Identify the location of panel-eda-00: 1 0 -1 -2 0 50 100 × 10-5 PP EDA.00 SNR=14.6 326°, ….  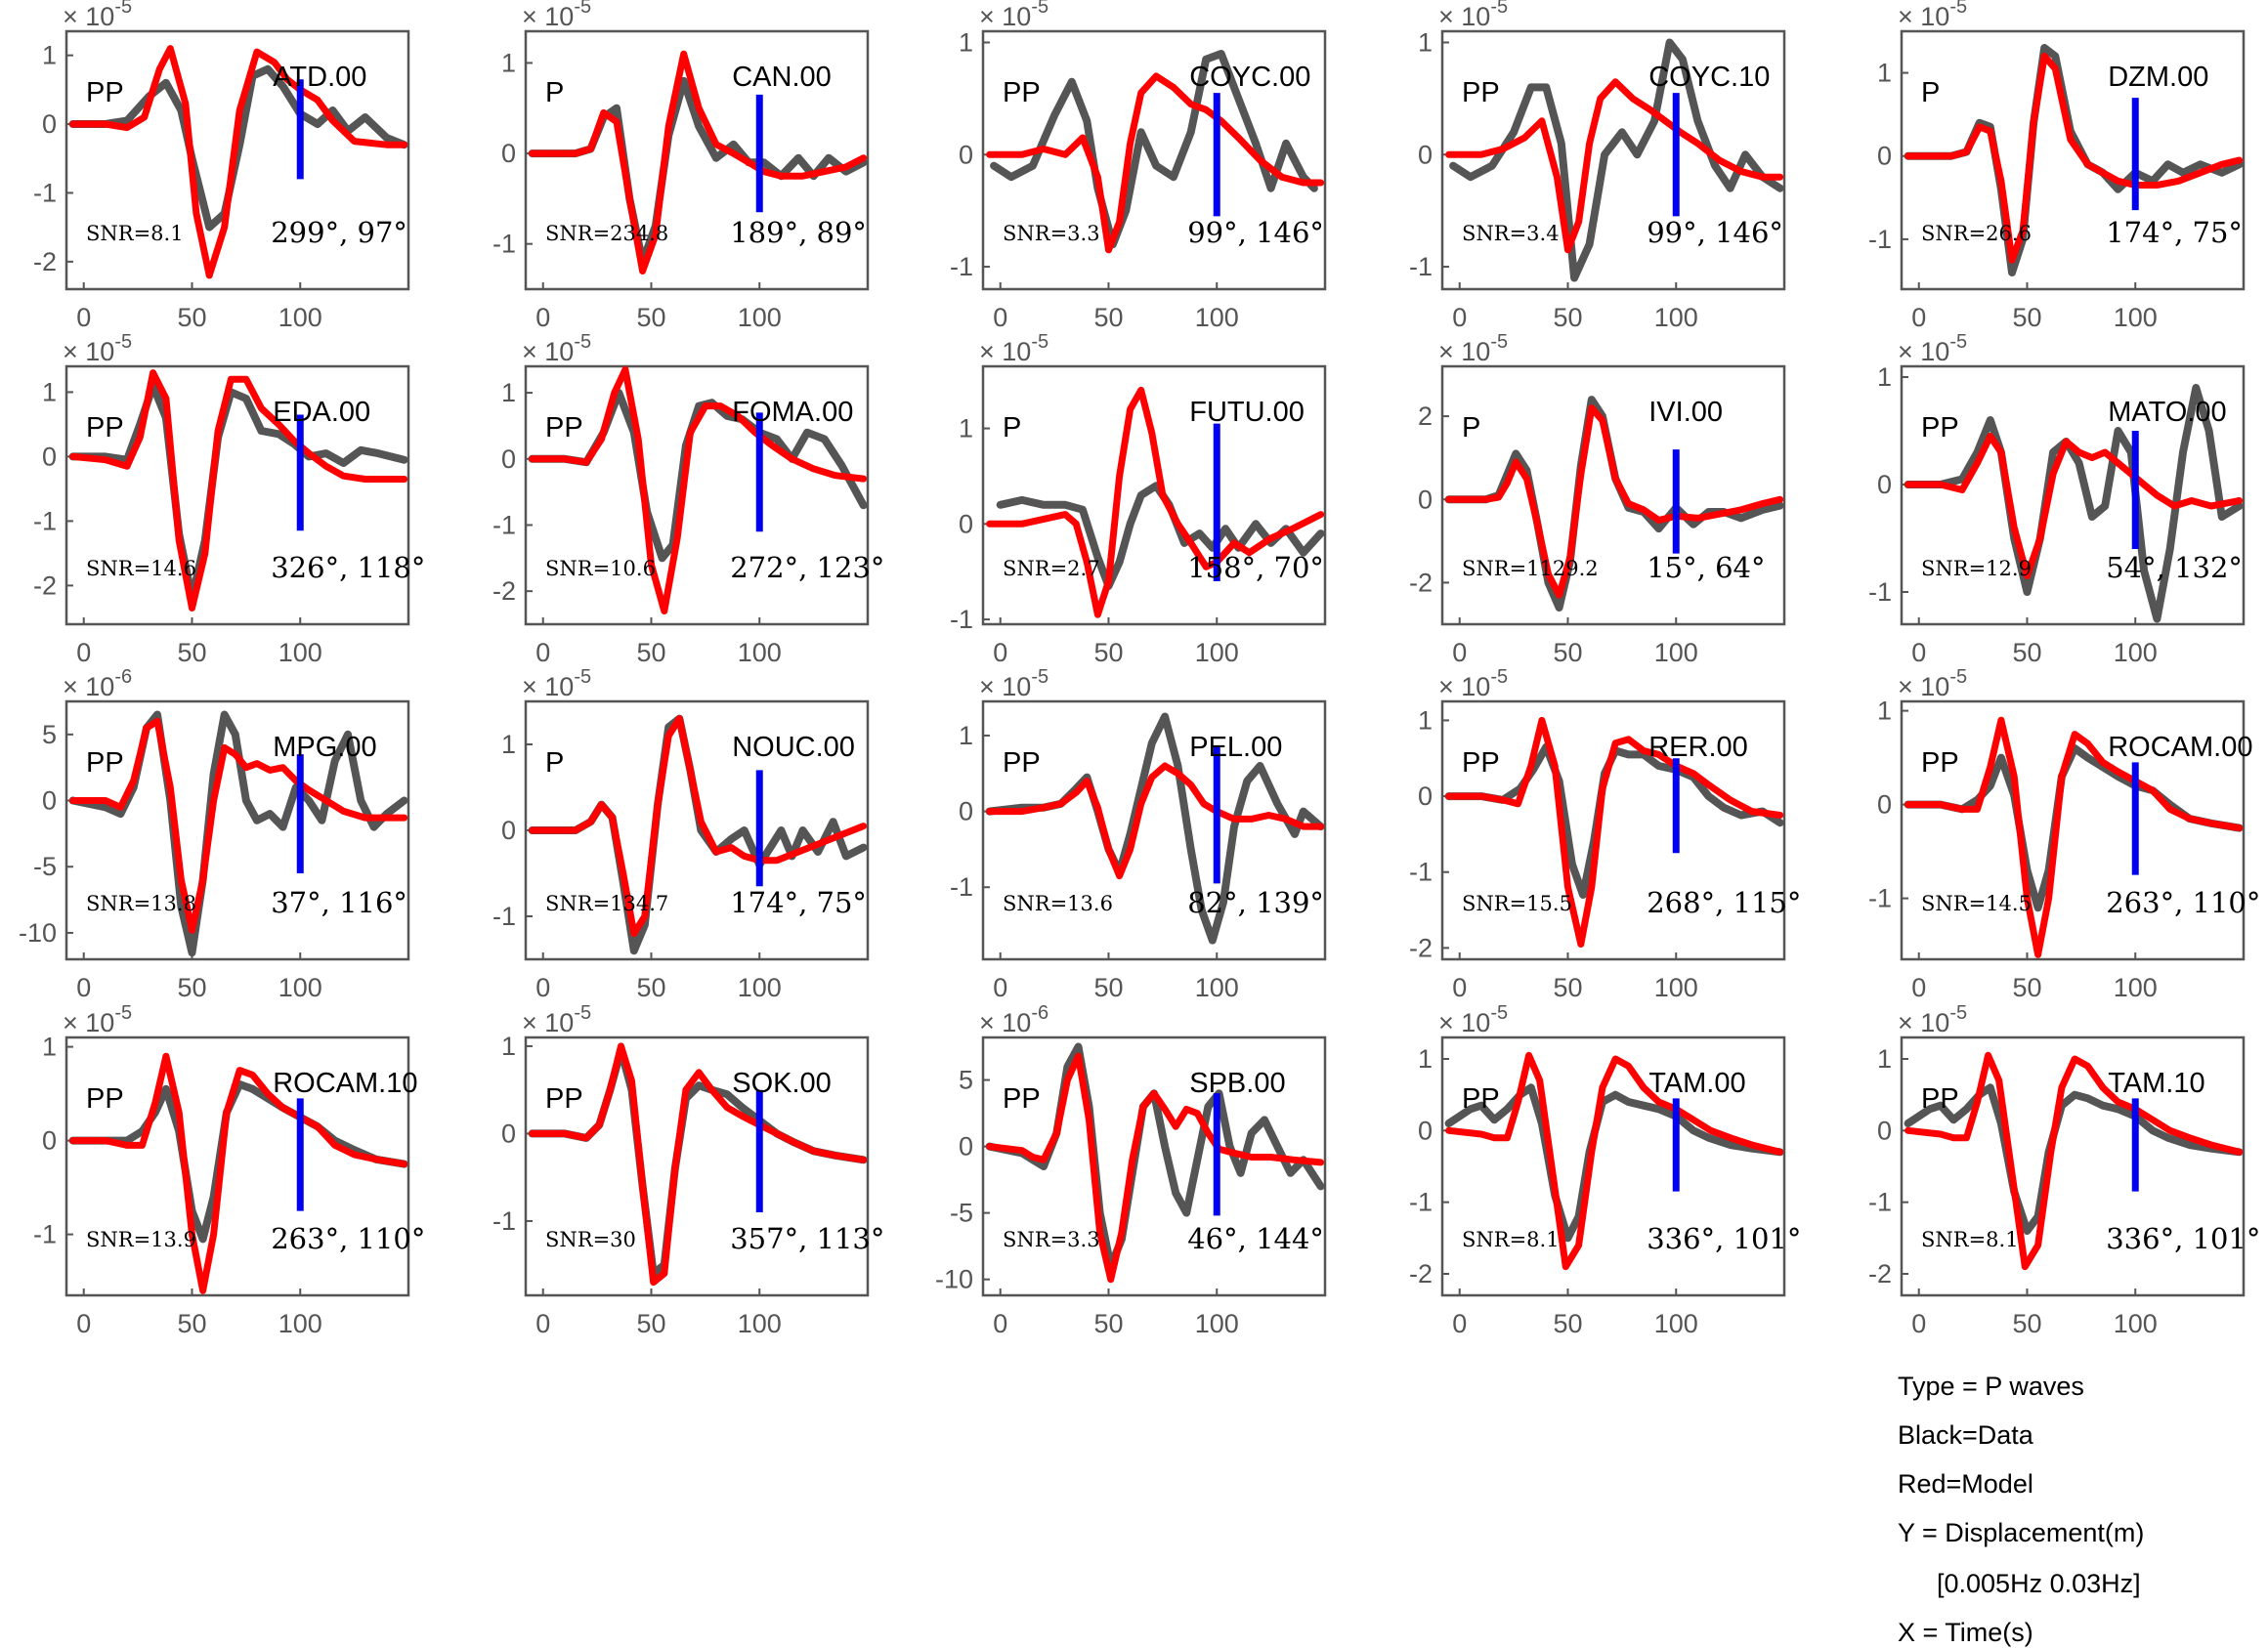
(229, 499).